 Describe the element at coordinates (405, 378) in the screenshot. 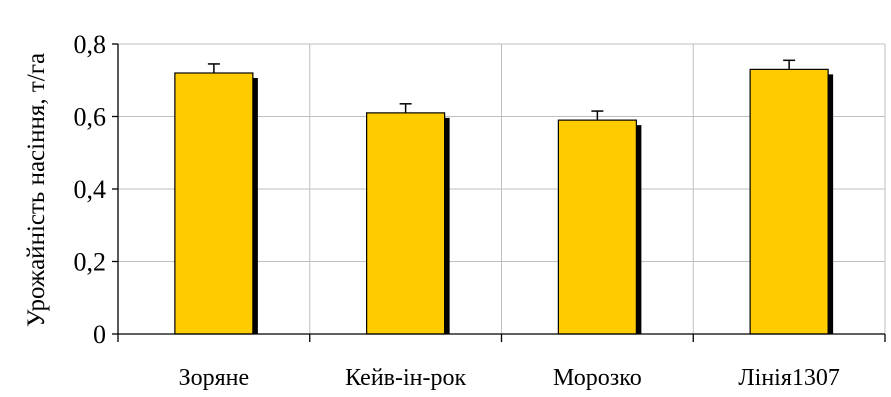

I see `x-category-label: Кейв-ін-рок` at that location.